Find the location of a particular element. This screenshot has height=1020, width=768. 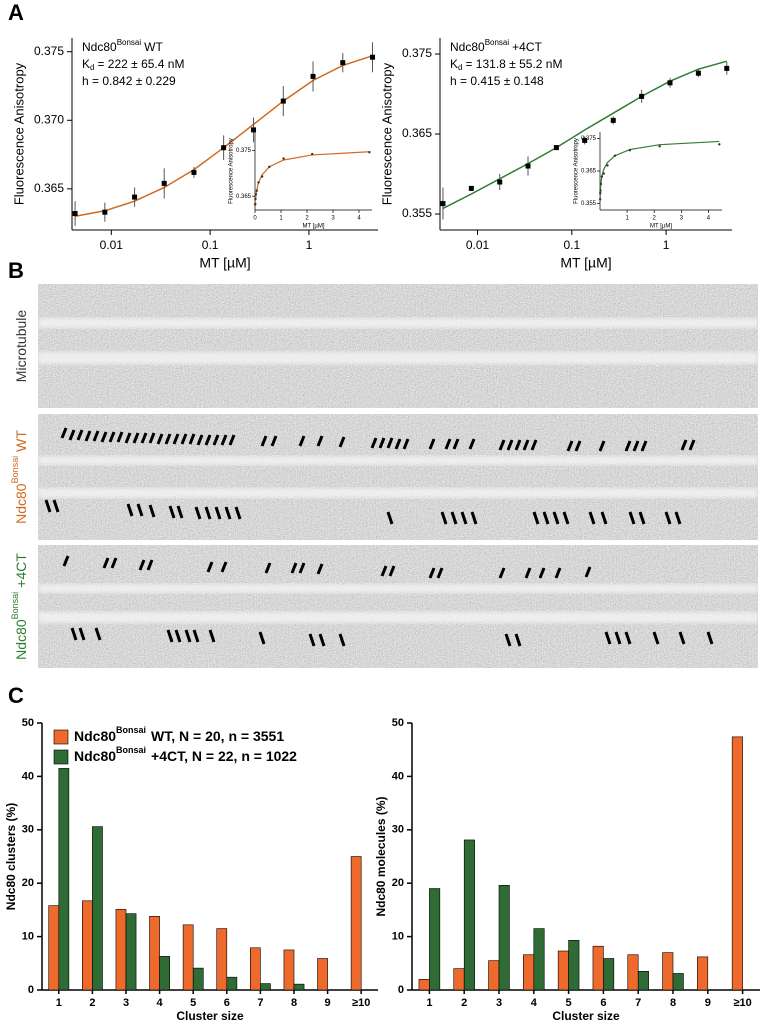

y-tick-label: 10 is located at coordinates (28, 937).